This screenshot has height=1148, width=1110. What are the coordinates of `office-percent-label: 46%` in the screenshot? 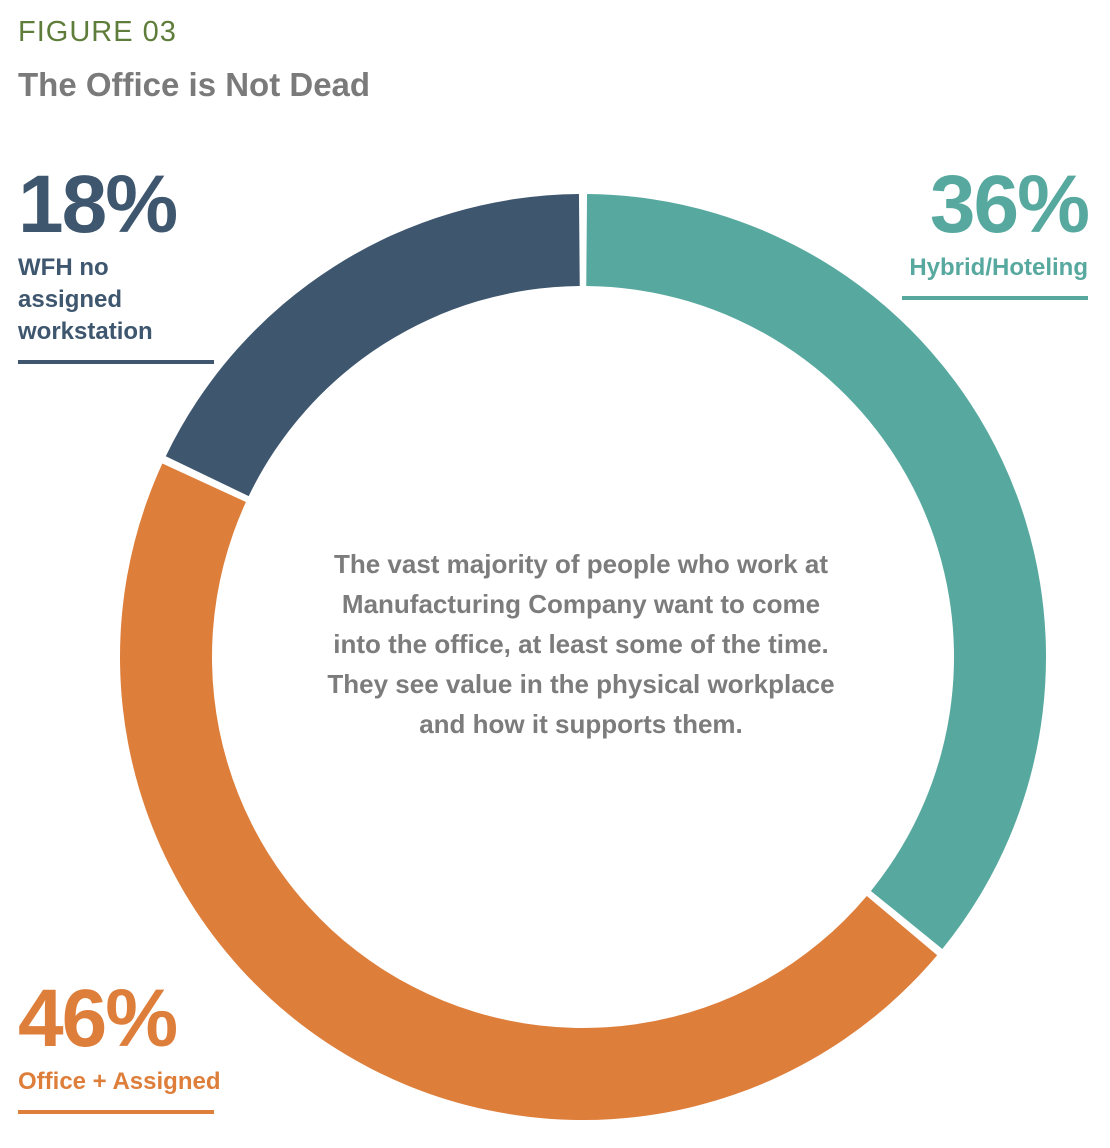 It's located at (98, 1018).